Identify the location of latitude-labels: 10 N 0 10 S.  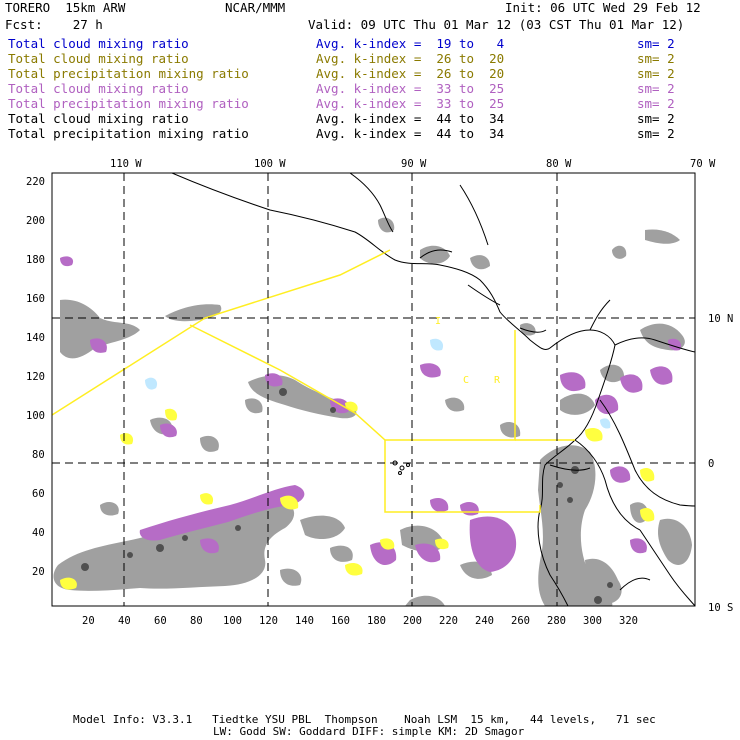
(720, 463).